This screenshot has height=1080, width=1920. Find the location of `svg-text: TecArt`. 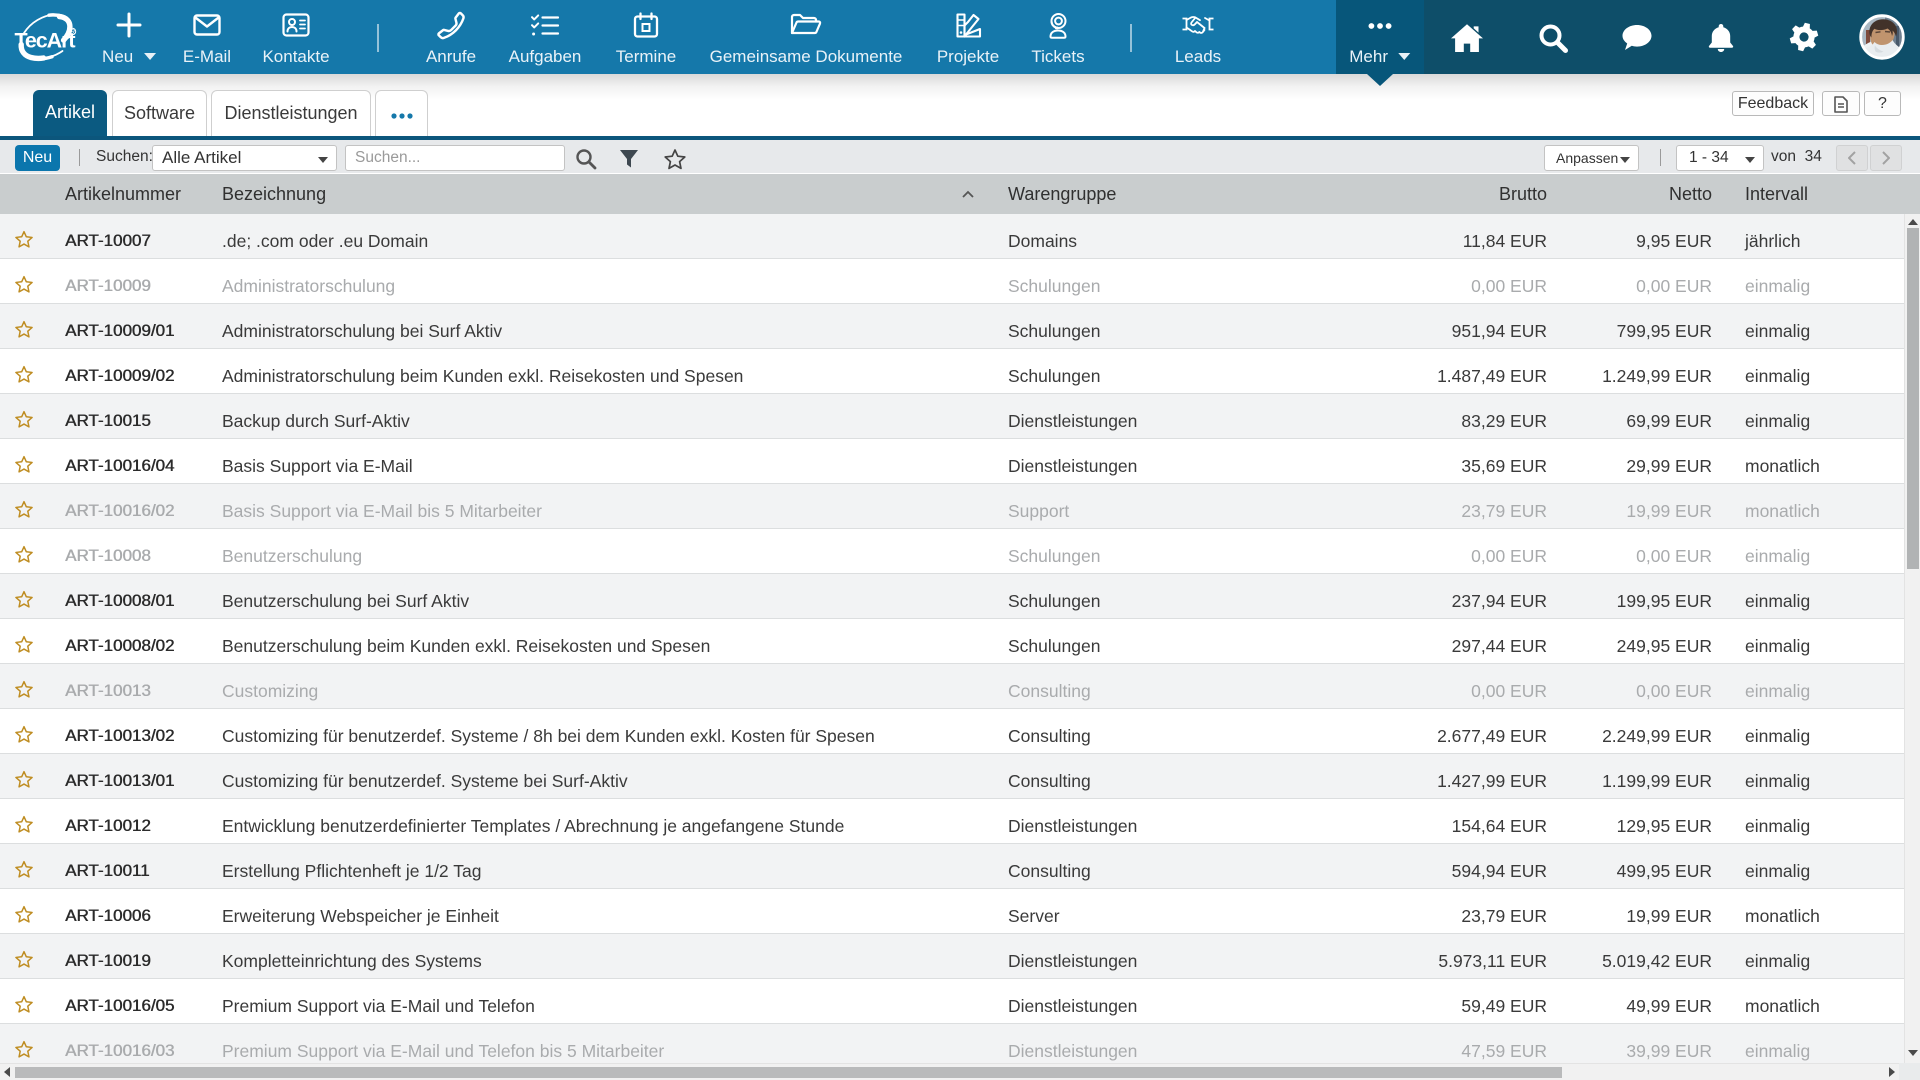

svg-text: TecArt is located at coordinates (45, 41).